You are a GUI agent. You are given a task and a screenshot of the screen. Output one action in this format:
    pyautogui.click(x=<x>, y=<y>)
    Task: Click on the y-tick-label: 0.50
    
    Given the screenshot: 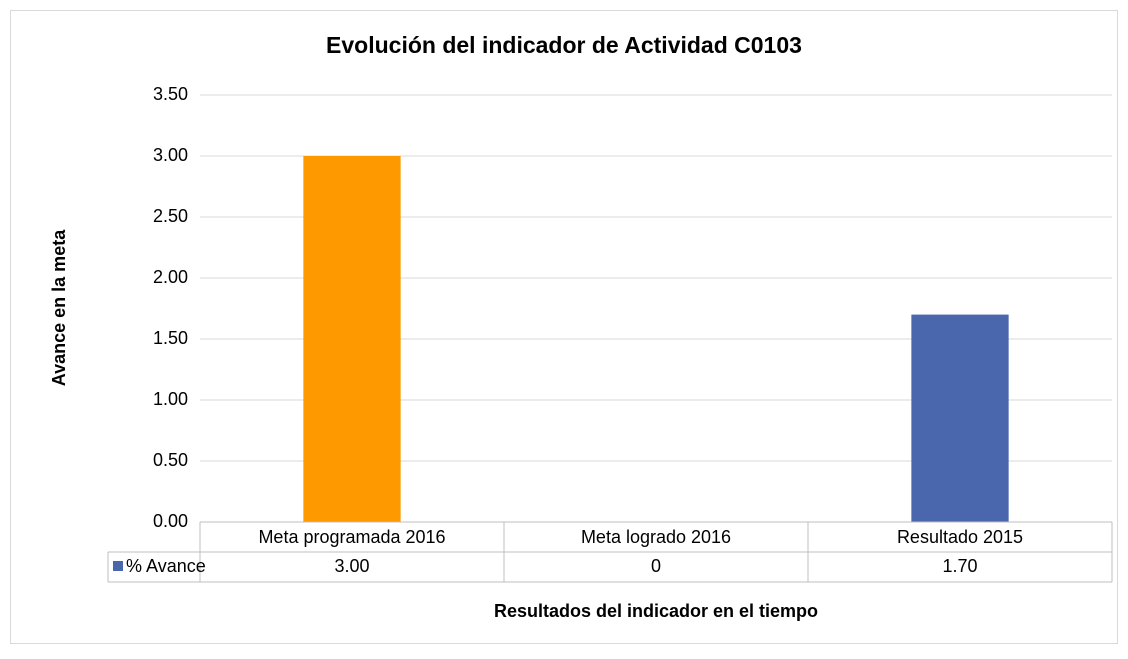 What is the action you would take?
    pyautogui.click(x=170, y=460)
    